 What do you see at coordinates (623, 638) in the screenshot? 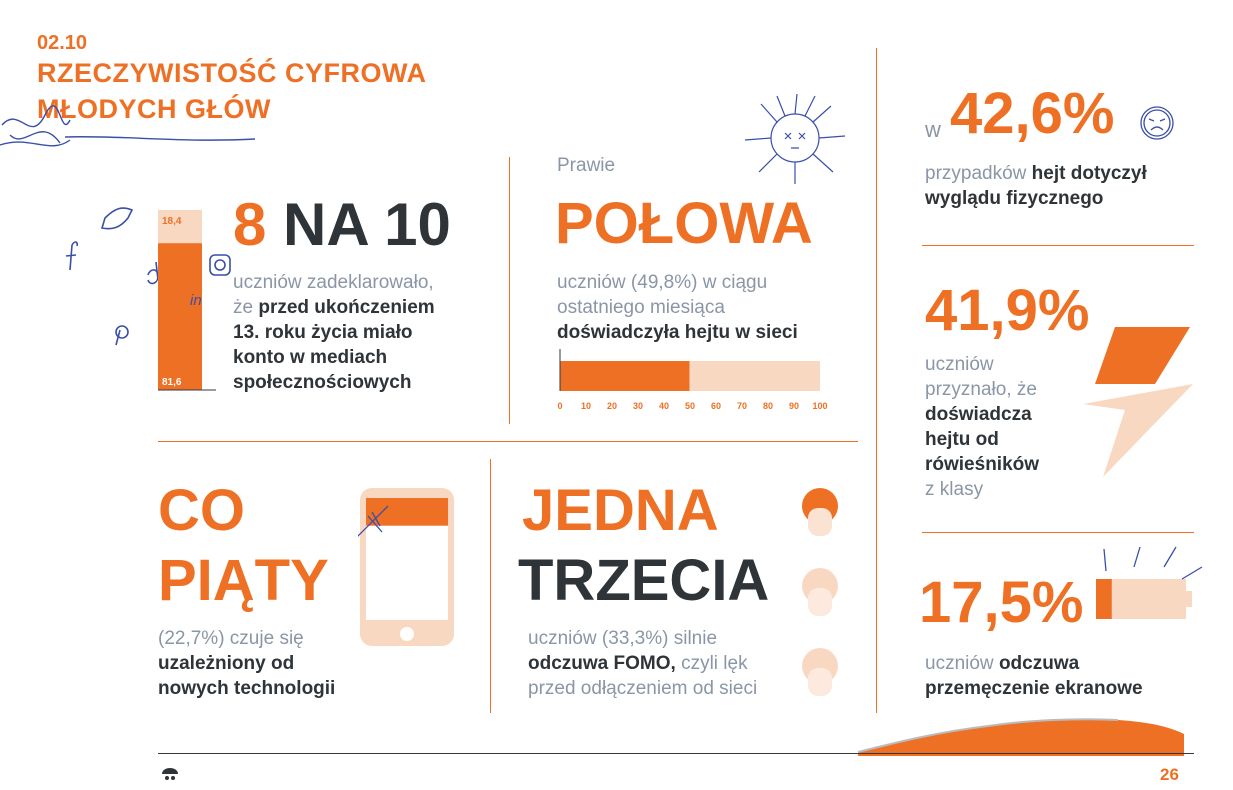
I see `desc-grey: uczniów (33,3%) silnie` at bounding box center [623, 638].